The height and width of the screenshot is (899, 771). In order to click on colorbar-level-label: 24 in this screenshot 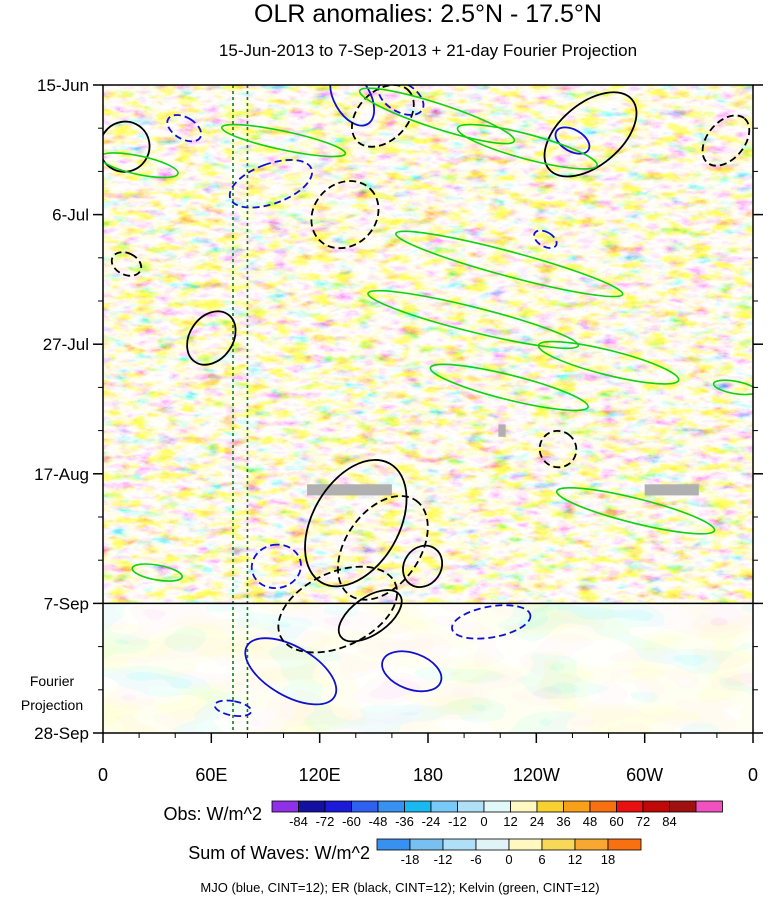, I will do `click(537, 821)`.